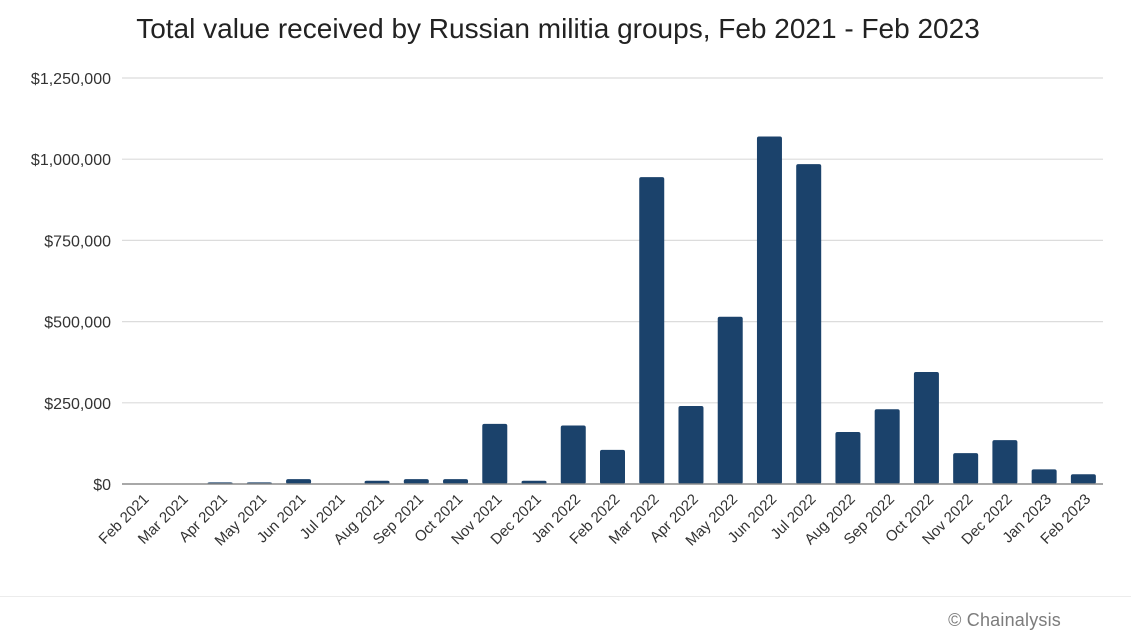 Image resolution: width=1131 pixels, height=637 pixels. What do you see at coordinates (565, 596) in the screenshot?
I see `footer-divider` at bounding box center [565, 596].